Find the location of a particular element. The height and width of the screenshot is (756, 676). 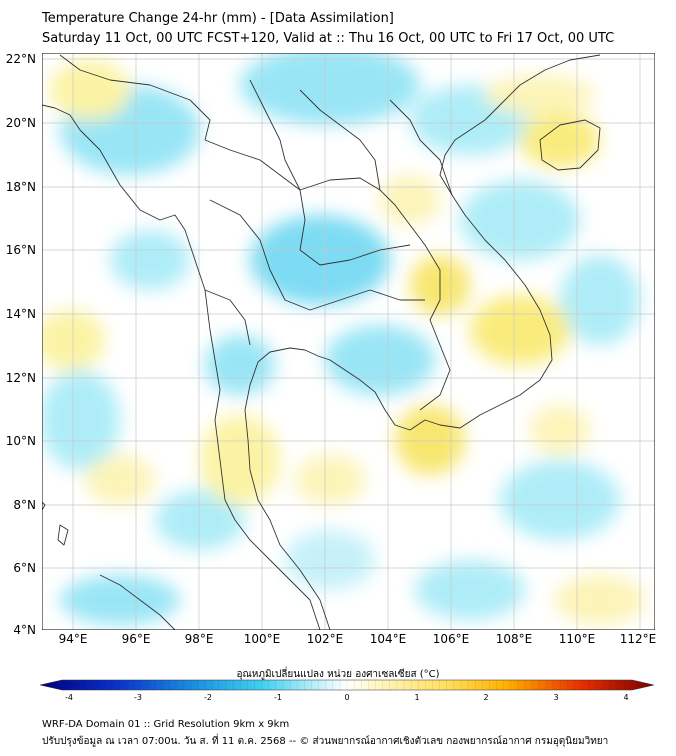

lon-tick-label: 94°E is located at coordinates (73, 639).